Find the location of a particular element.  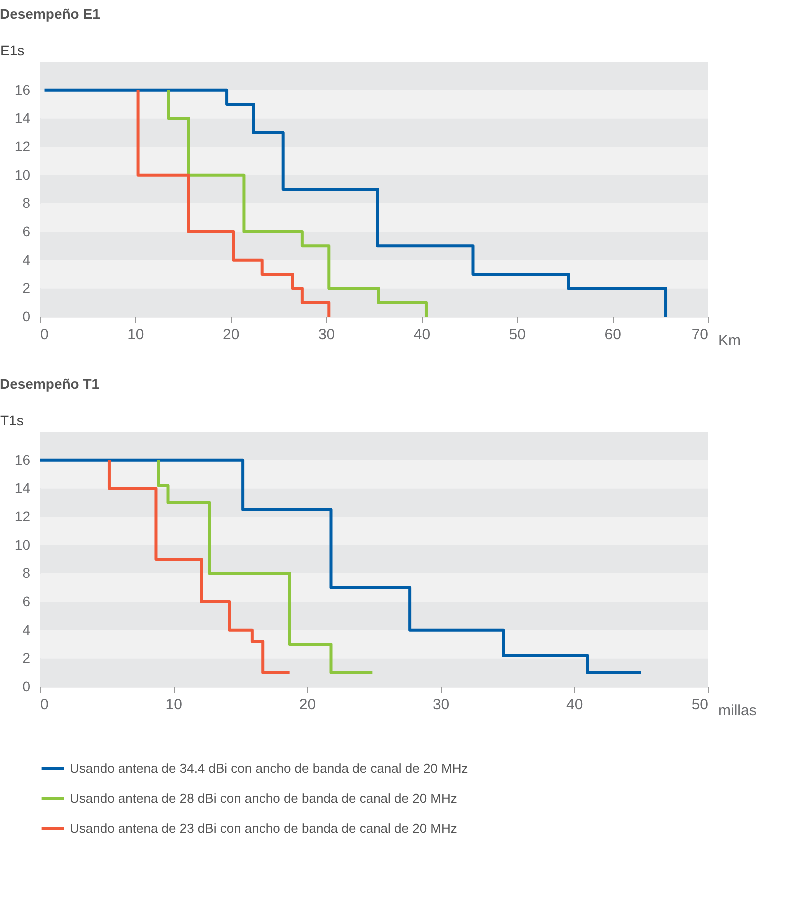

legend-label: Usando antena de 28 dBi con ancho de banda de canal de 20 MHz is located at coordinates (264, 798).